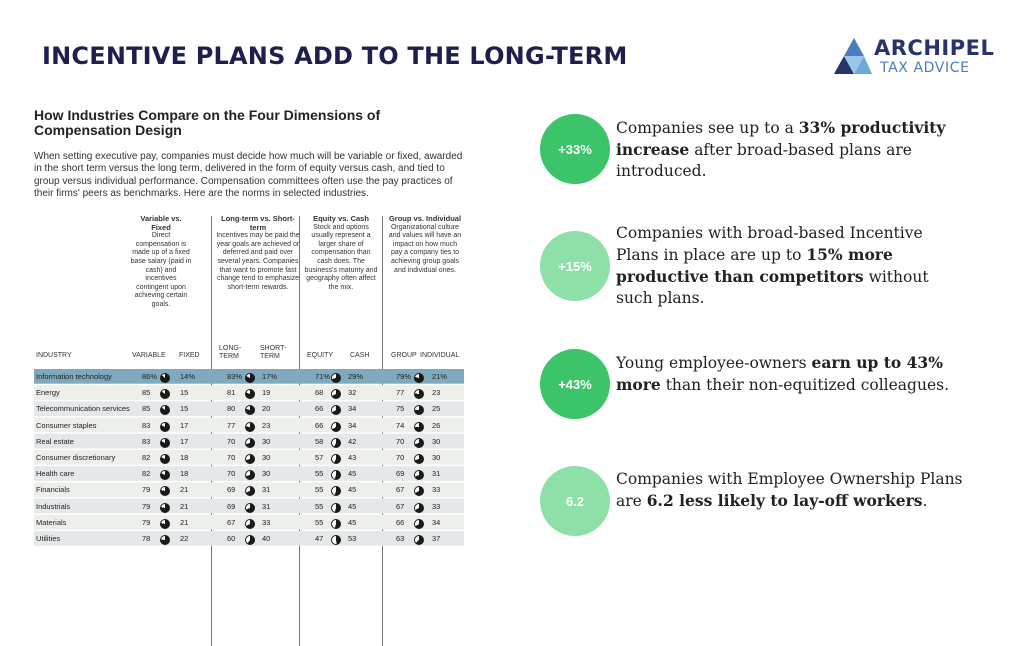  Describe the element at coordinates (161, 223) in the screenshot. I see `dimension-title: Variable vs. Fixed` at that location.